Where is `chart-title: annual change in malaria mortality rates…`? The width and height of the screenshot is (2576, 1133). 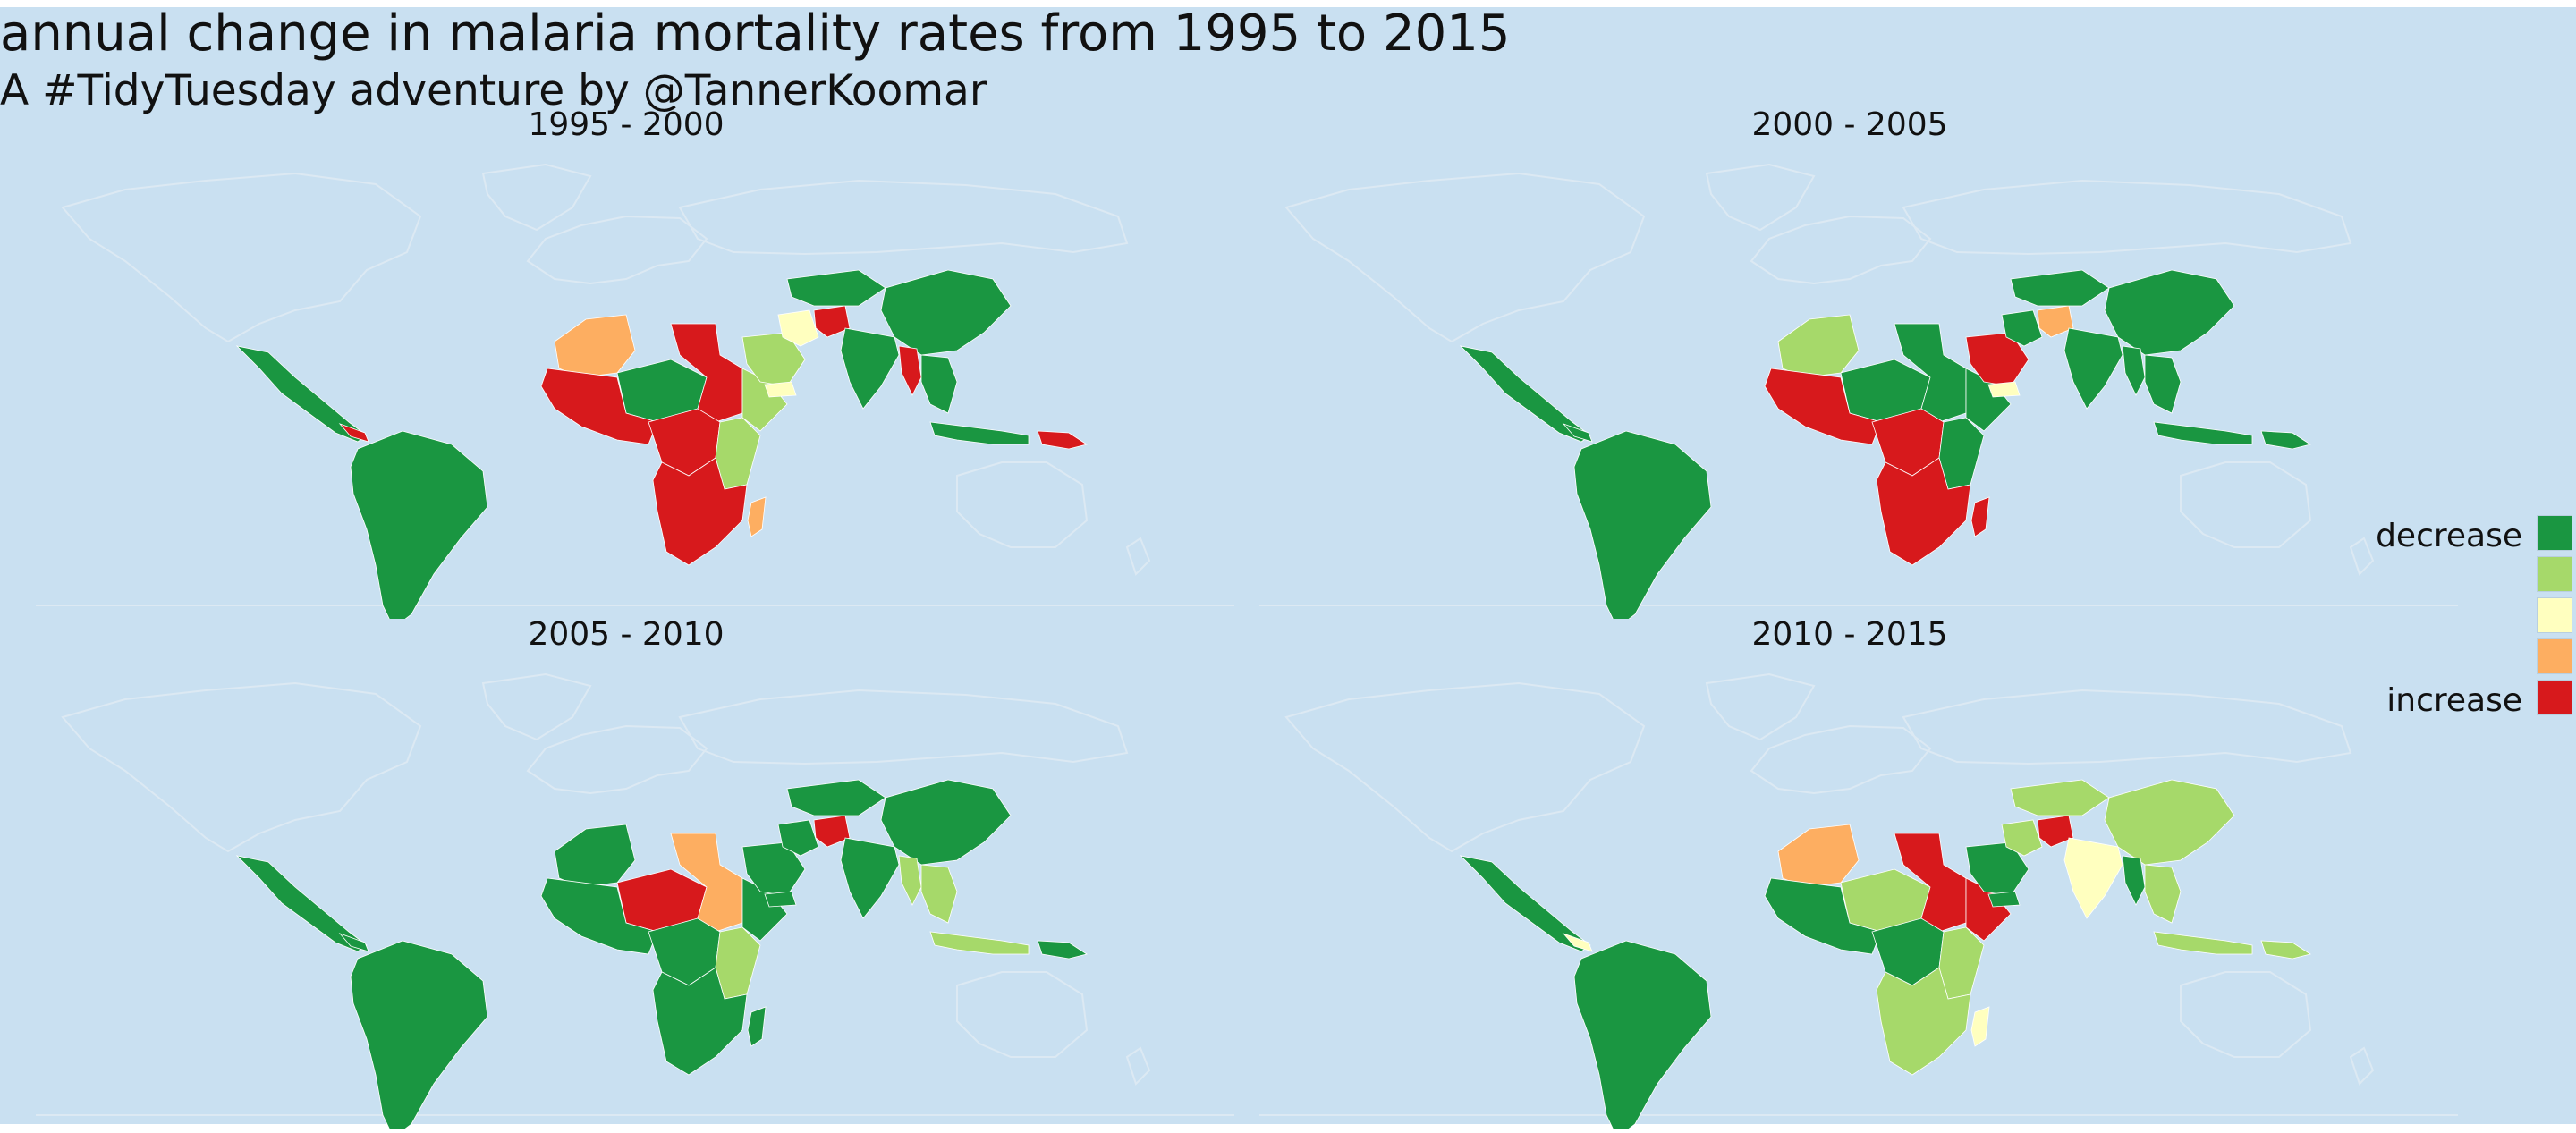 chart-title: annual change in malaria mortality rates… is located at coordinates (755, 33).